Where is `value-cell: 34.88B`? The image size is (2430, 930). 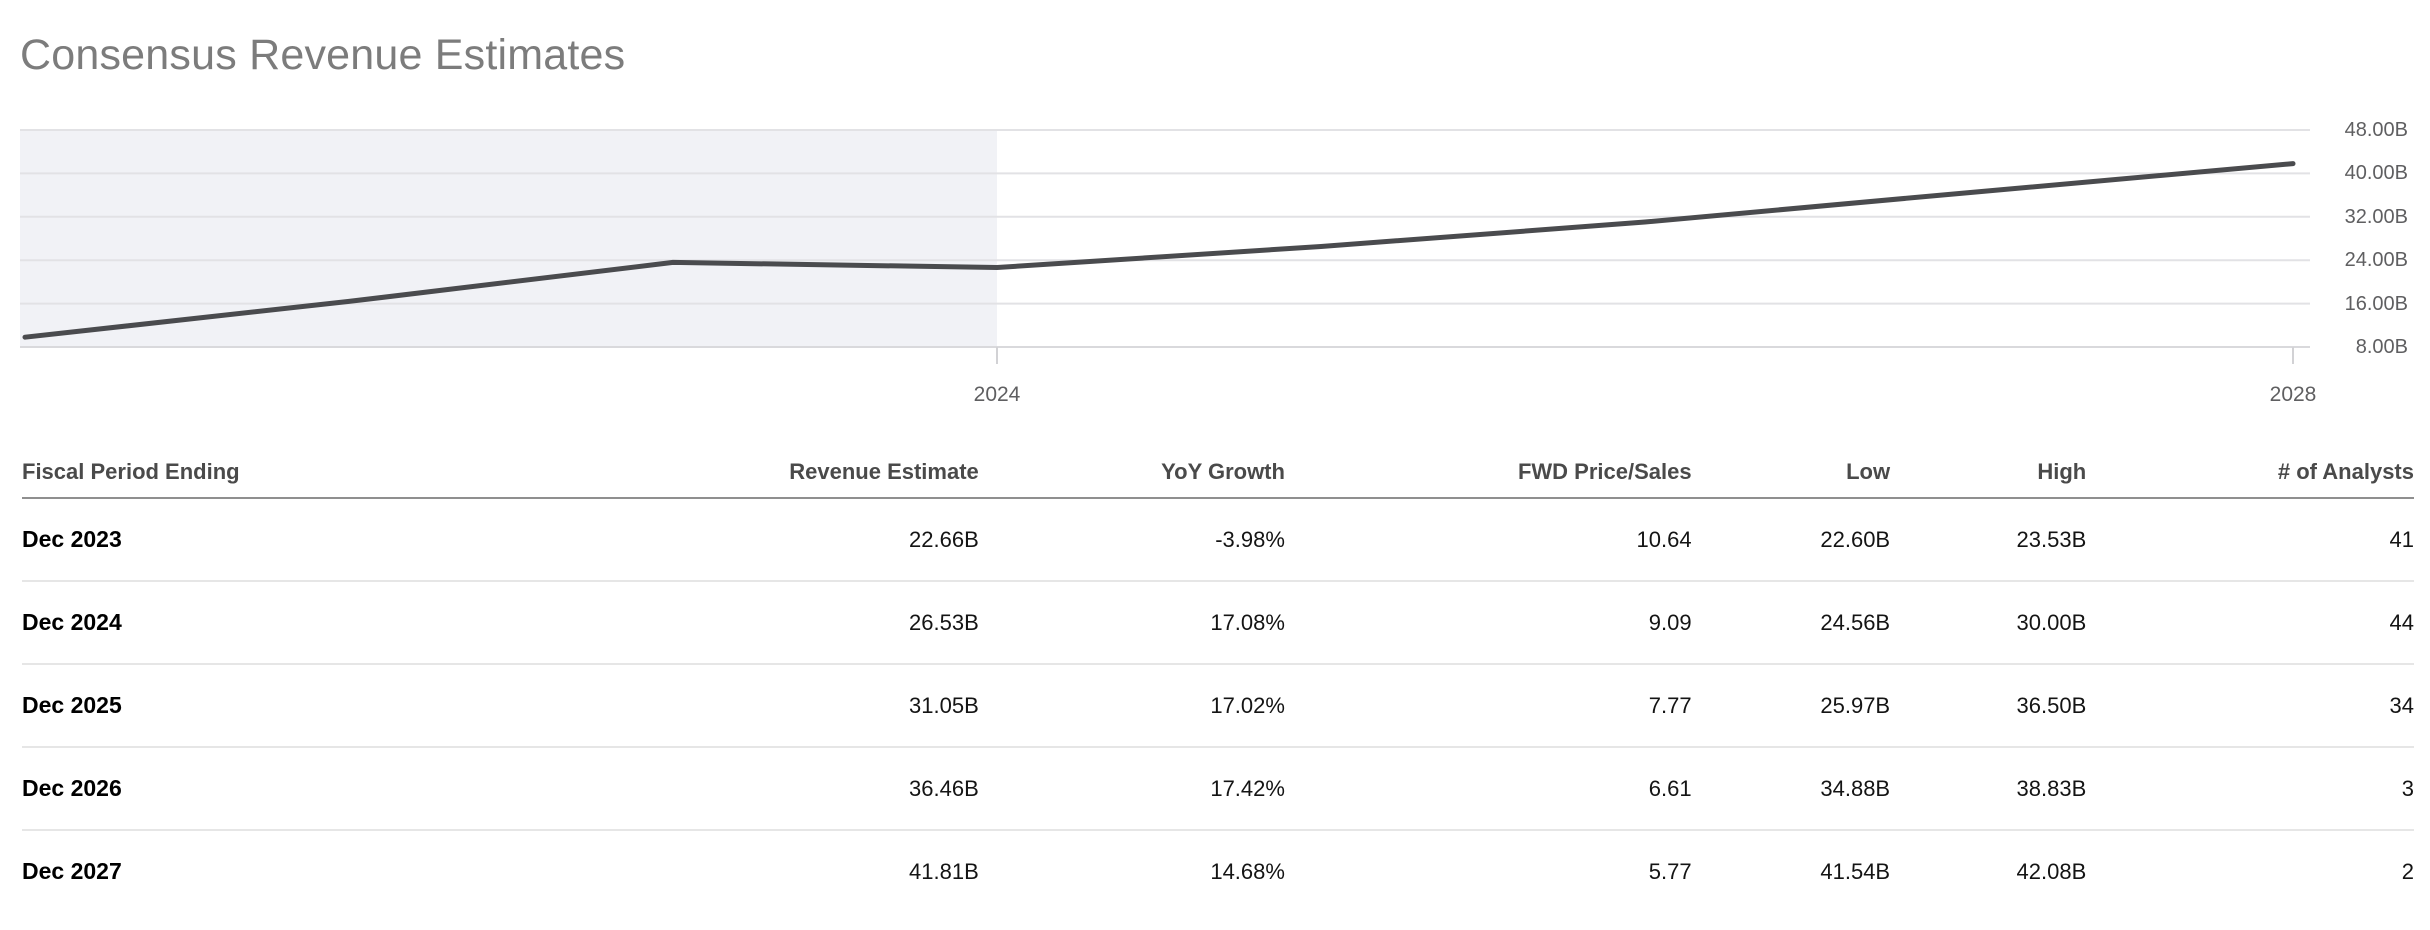 value-cell: 34.88B is located at coordinates (1791, 789).